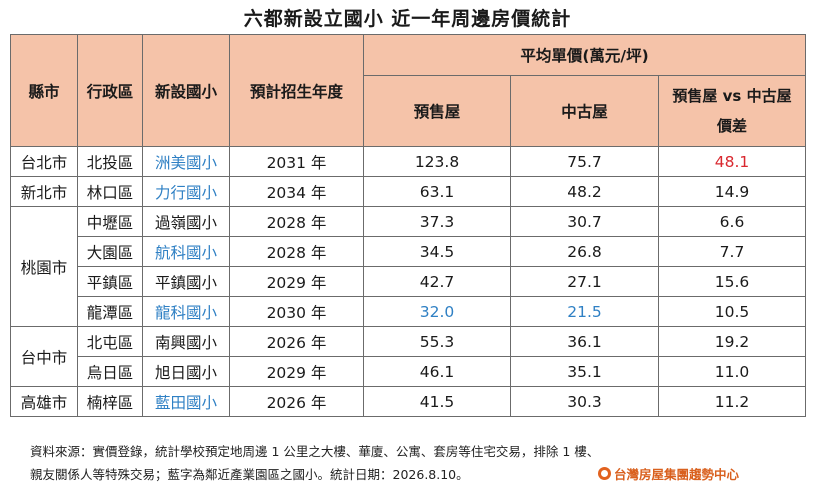  What do you see at coordinates (186, 341) in the screenshot?
I see `school-cell: 南興國小` at bounding box center [186, 341].